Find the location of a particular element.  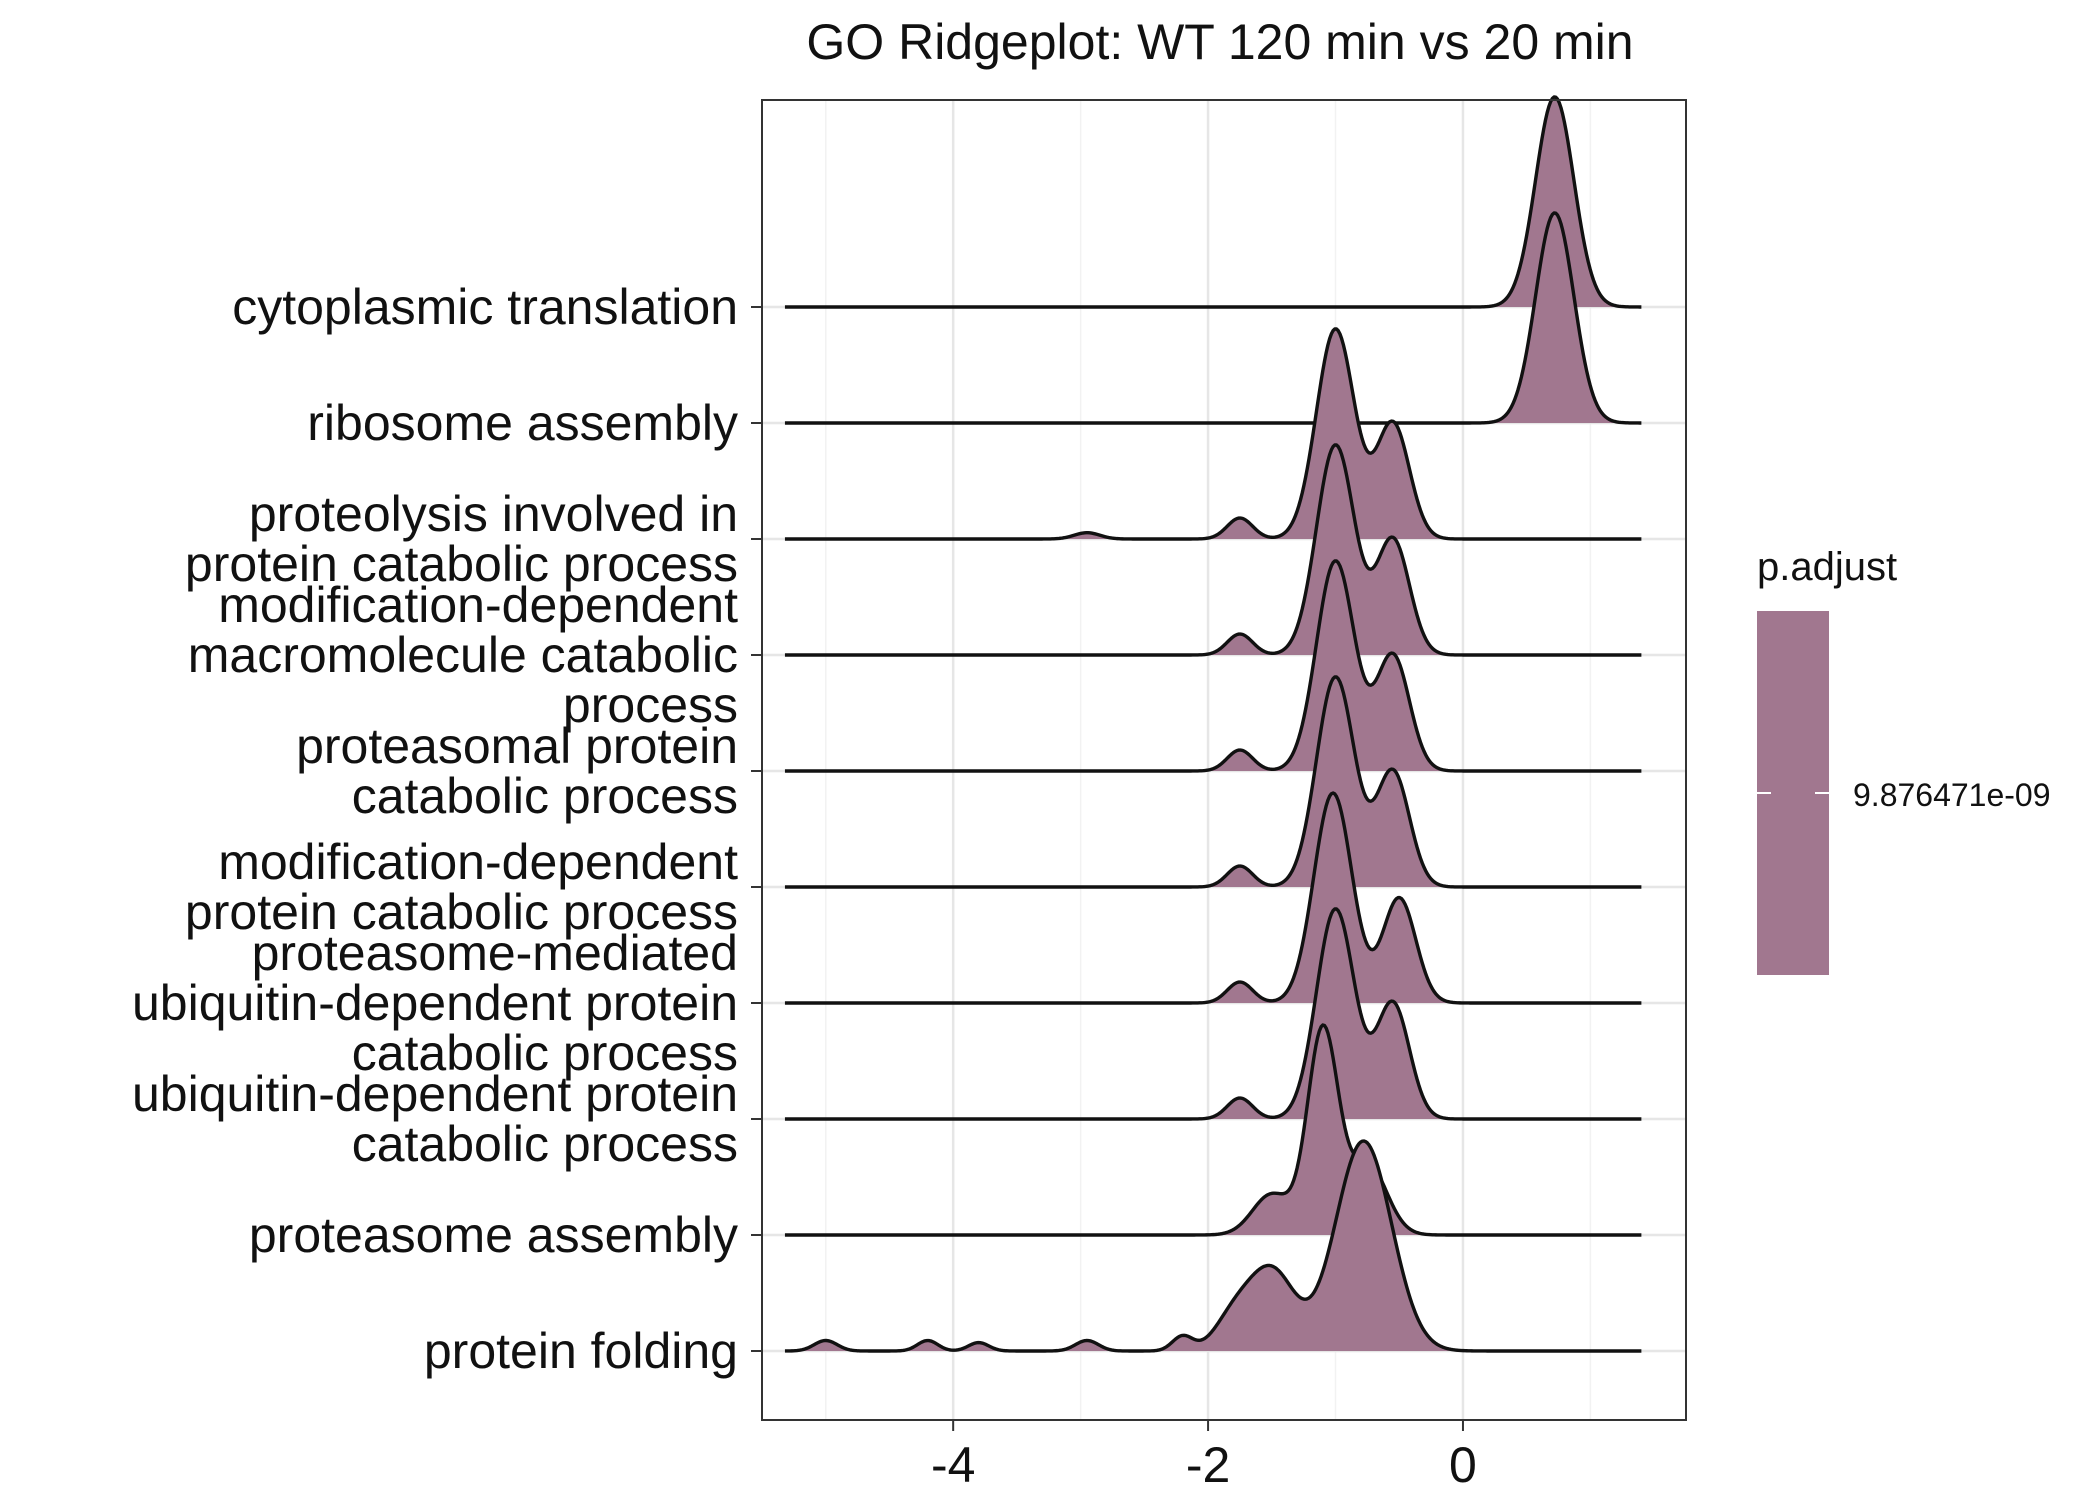

x-axis-tick-label: -2 is located at coordinates (1208, 1465).